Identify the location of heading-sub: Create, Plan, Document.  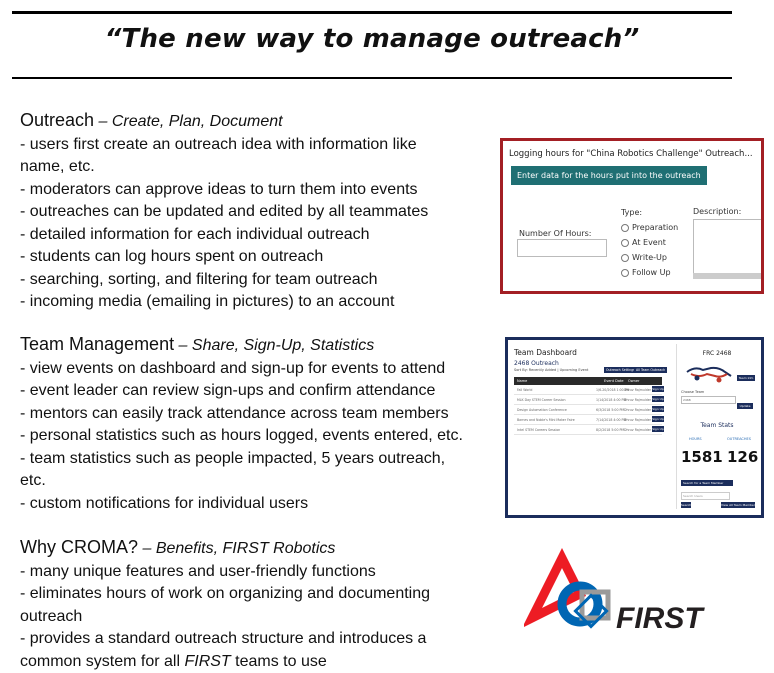
(197, 121).